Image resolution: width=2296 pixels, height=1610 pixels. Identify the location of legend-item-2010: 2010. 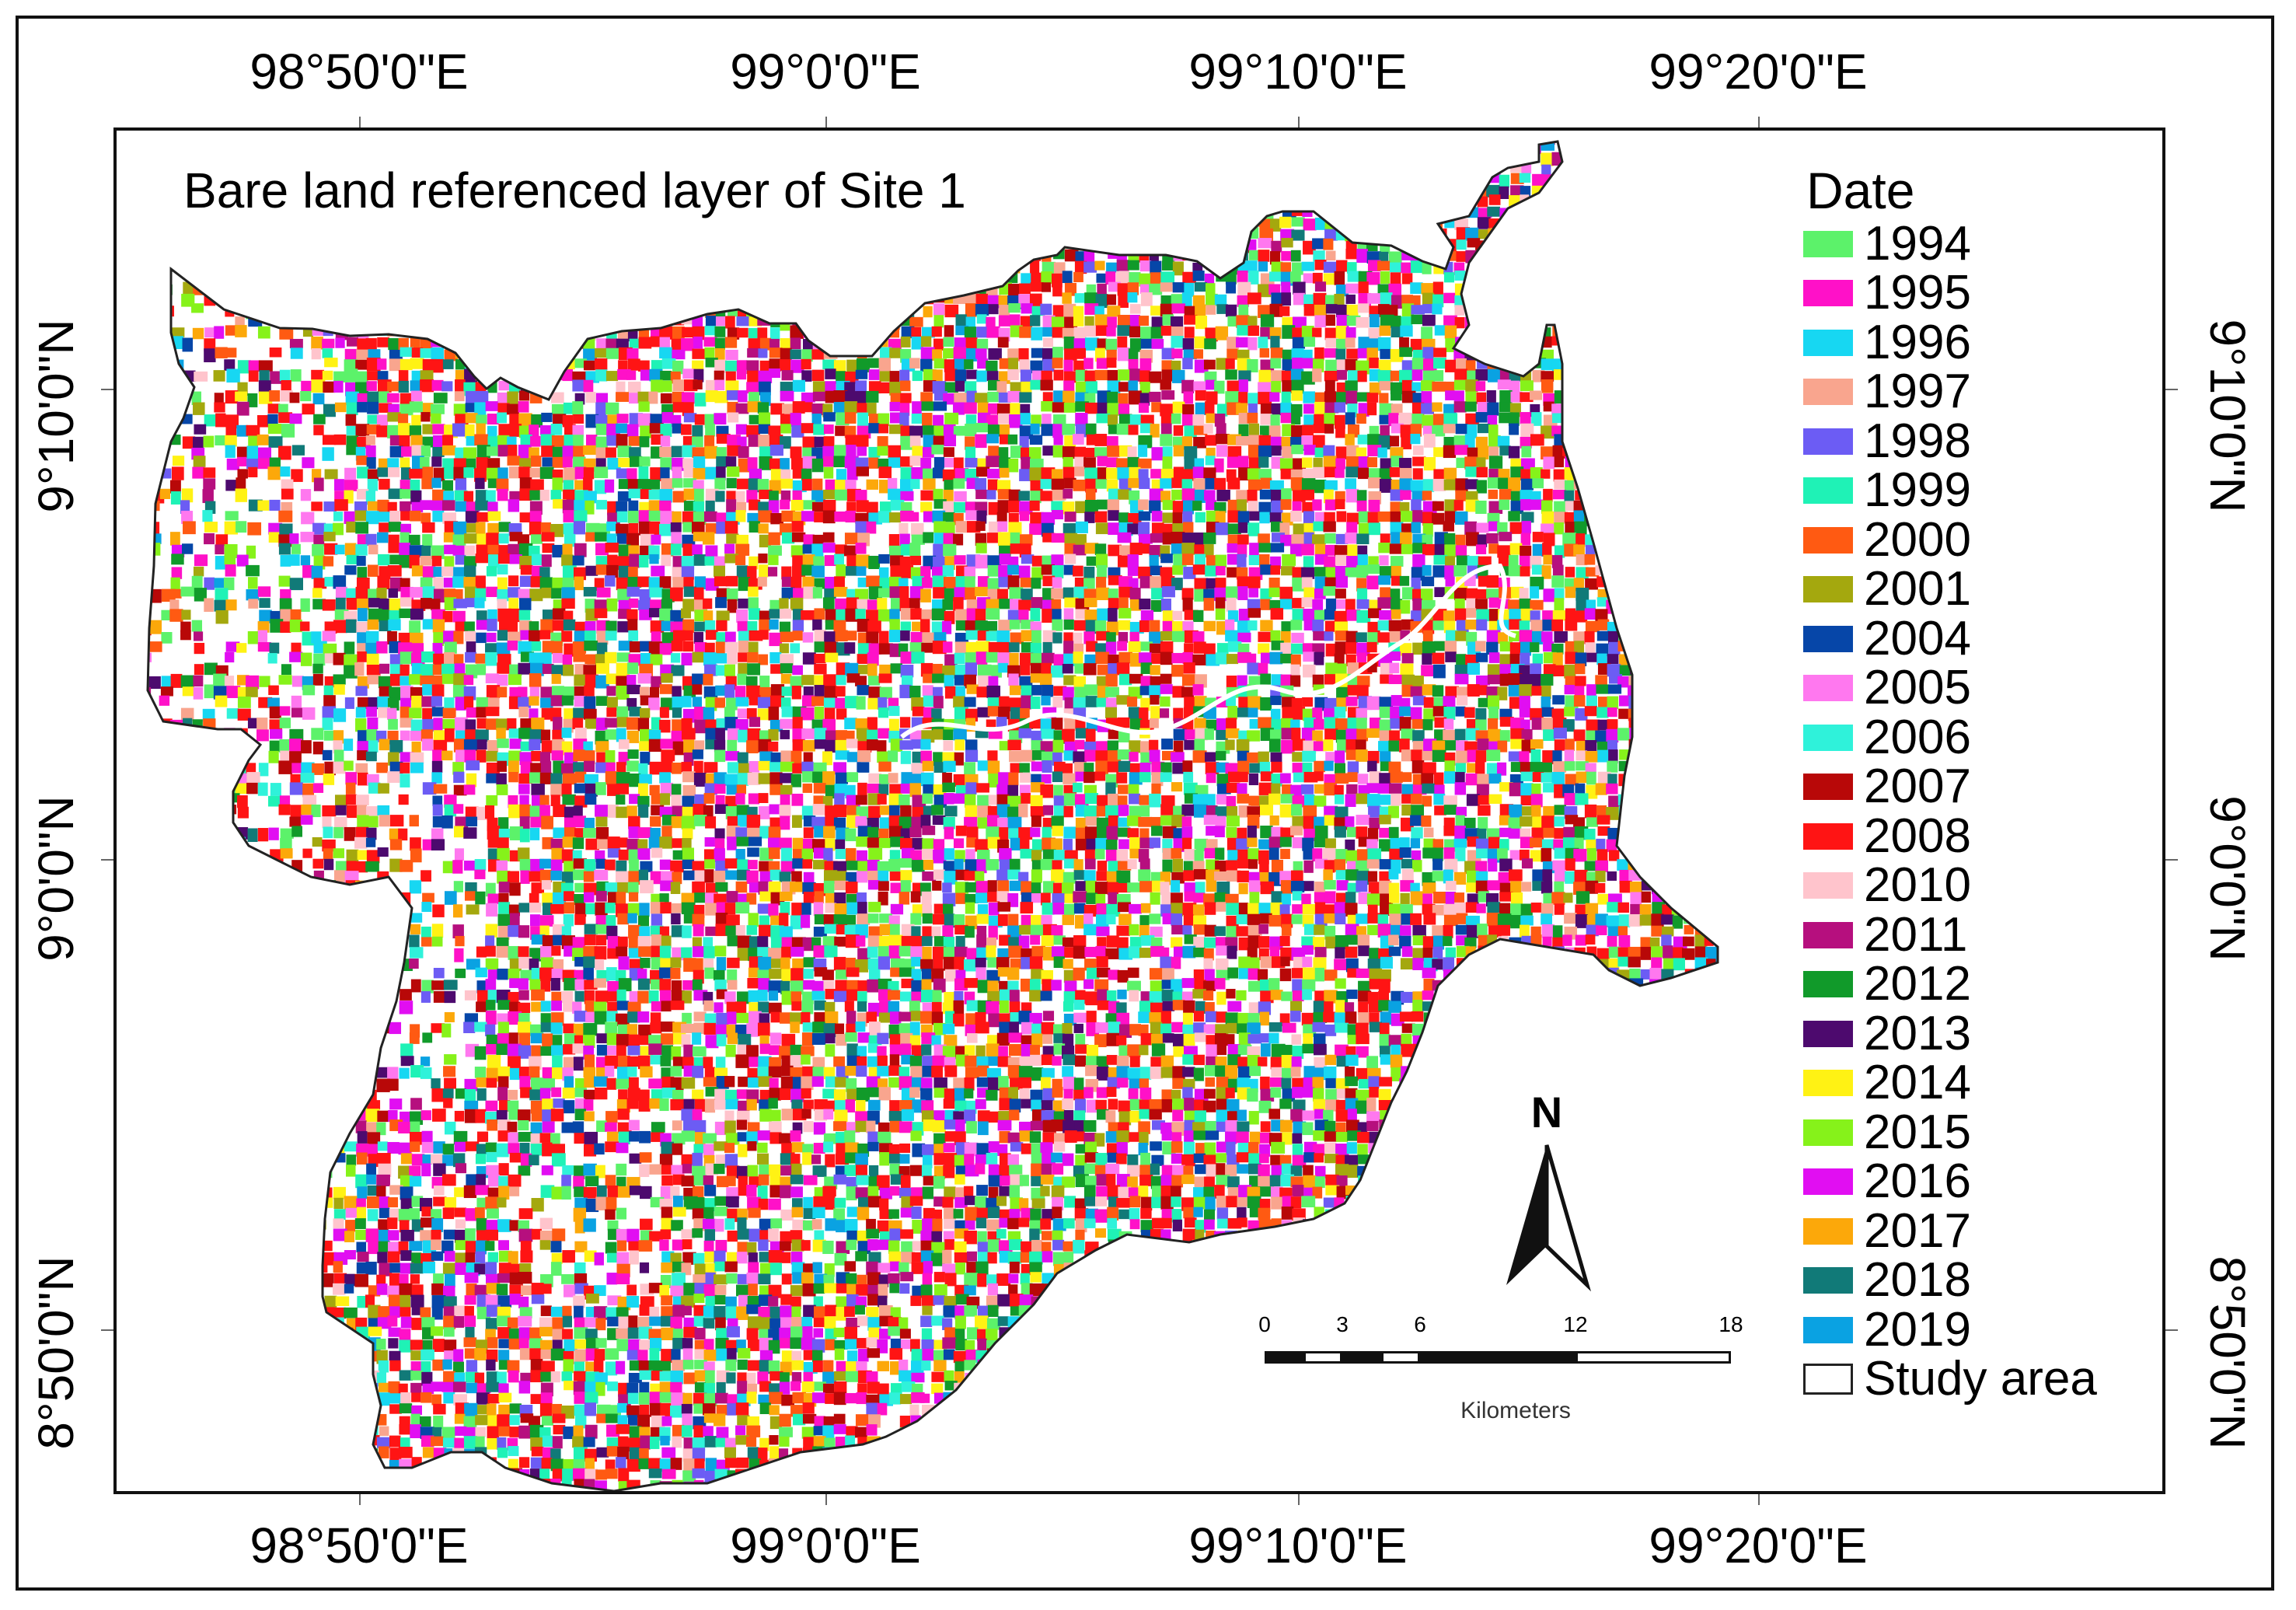
(1950, 886).